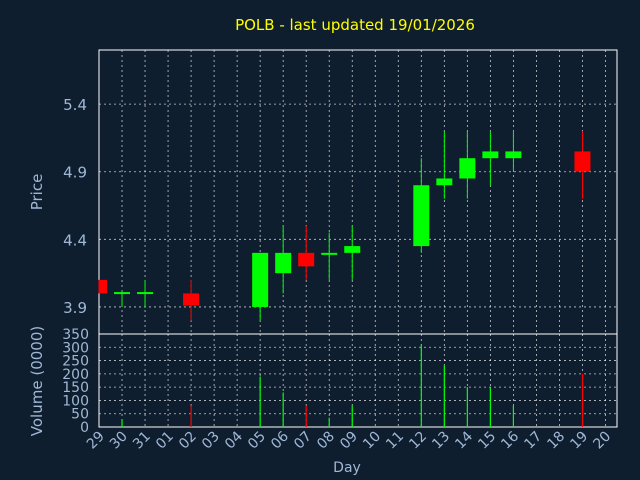 This screenshot has height=480, width=640. What do you see at coordinates (37, 381) in the screenshot?
I see `volume-axis-label: Volume (0000)` at bounding box center [37, 381].